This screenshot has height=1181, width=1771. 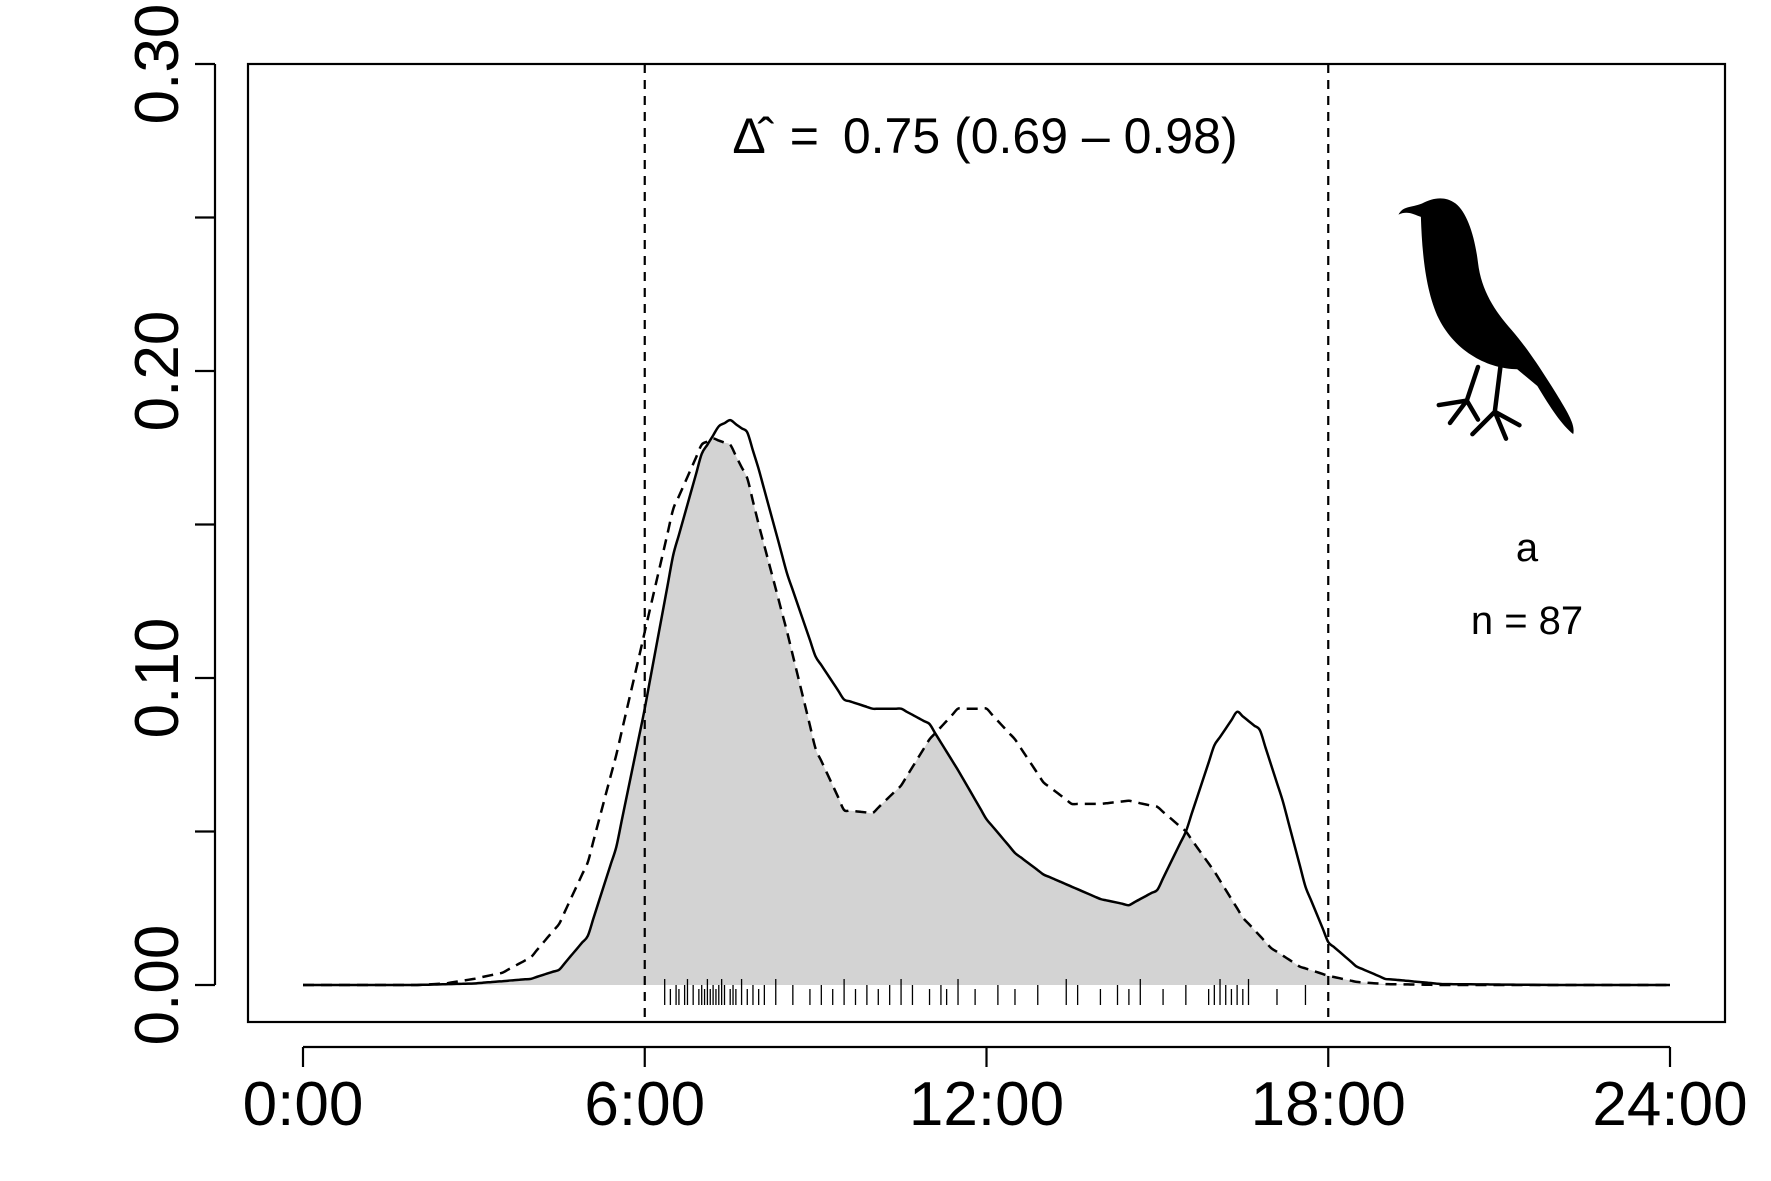 I want to click on bird-icon, so click(x=1486, y=319).